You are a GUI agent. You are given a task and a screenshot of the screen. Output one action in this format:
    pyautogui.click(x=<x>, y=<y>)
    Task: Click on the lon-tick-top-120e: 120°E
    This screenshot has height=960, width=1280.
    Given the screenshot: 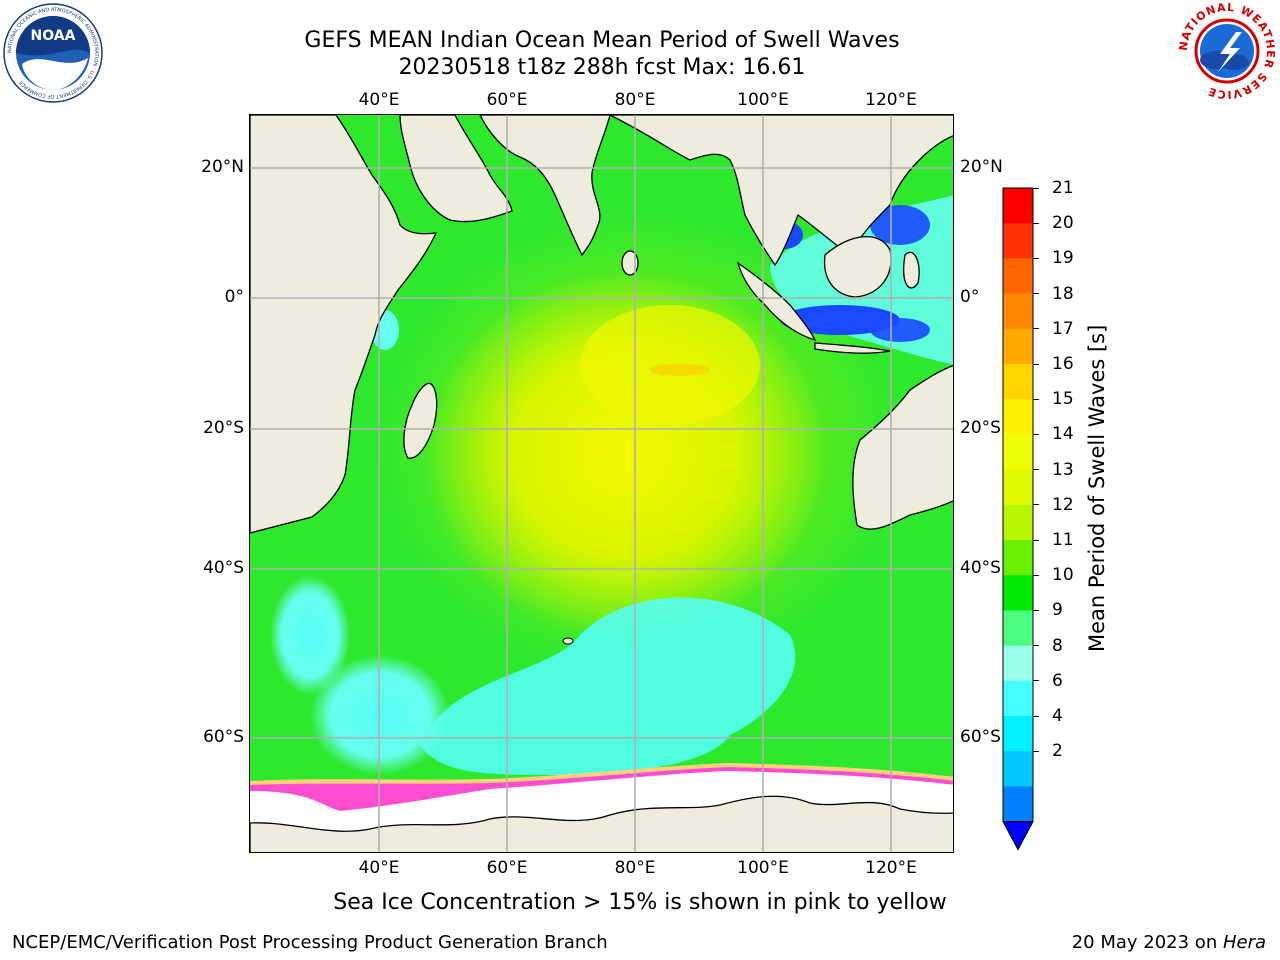 What is the action you would take?
    pyautogui.click(x=891, y=100)
    